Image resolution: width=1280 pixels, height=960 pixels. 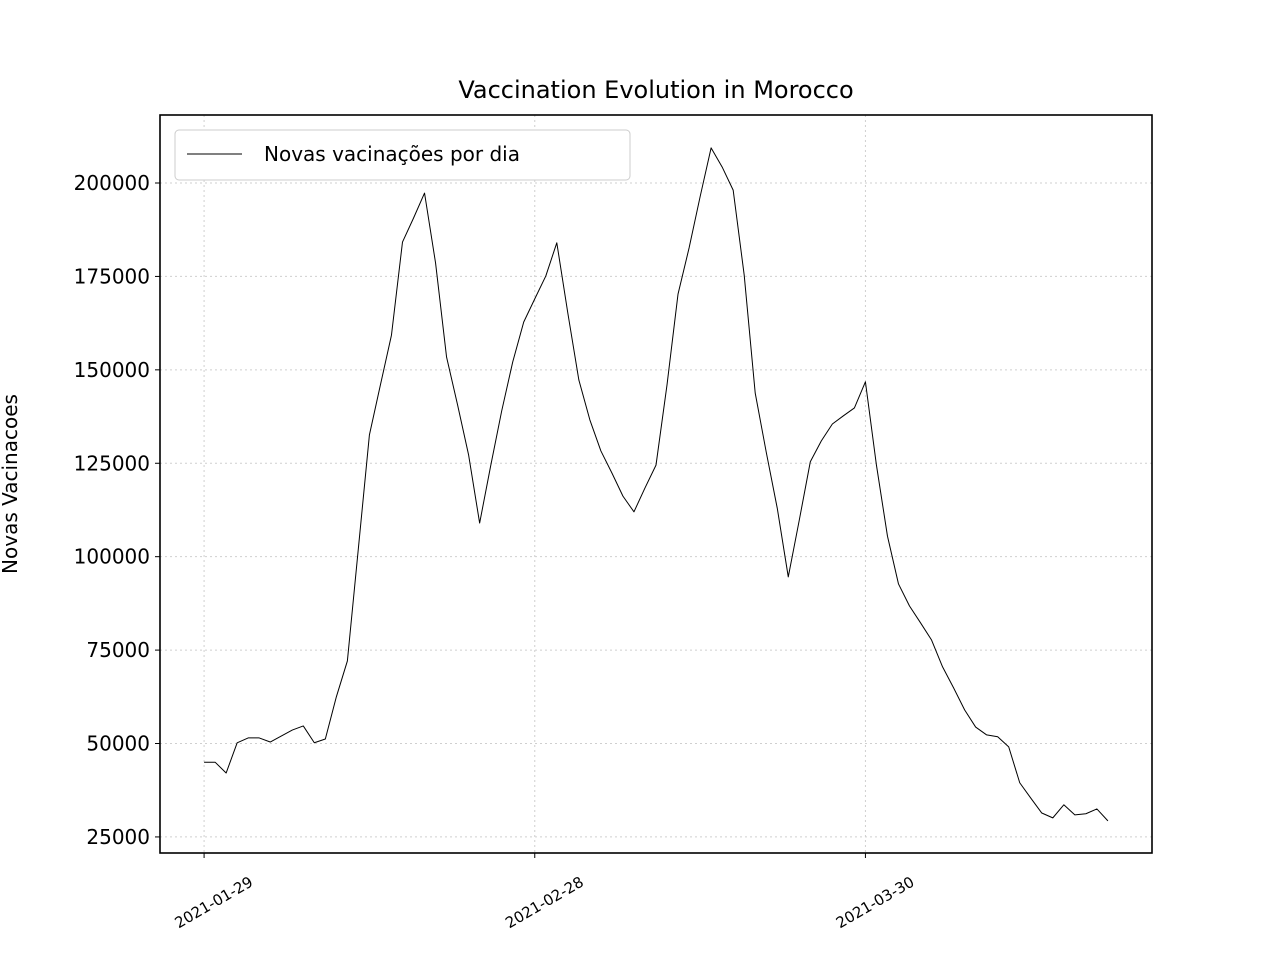 I want to click on x-tick-label: 2021-03-30, so click(x=875, y=902).